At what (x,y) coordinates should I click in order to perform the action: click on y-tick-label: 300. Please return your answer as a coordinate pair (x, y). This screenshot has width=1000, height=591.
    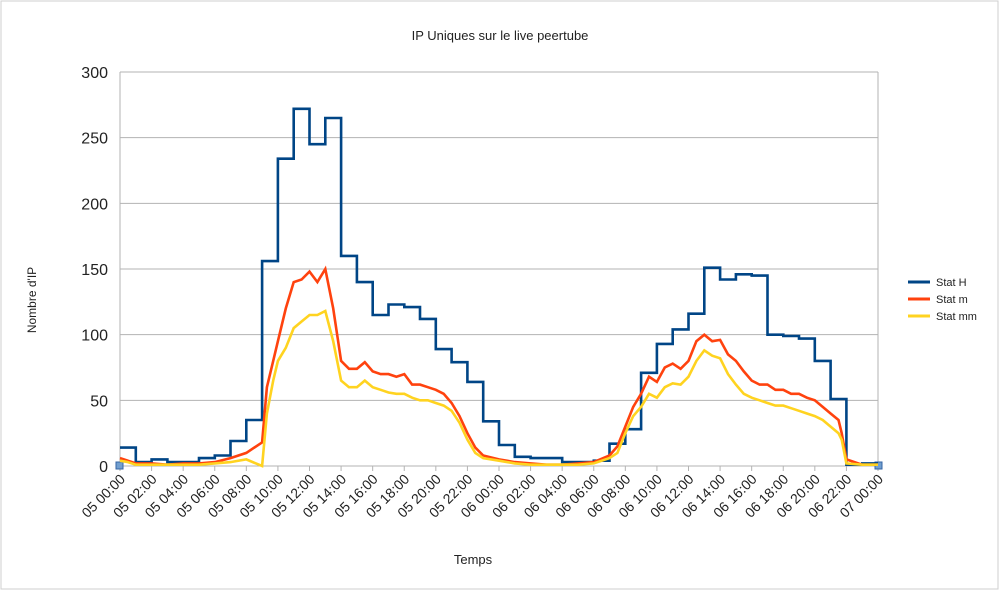
    Looking at the image, I should click on (94, 73).